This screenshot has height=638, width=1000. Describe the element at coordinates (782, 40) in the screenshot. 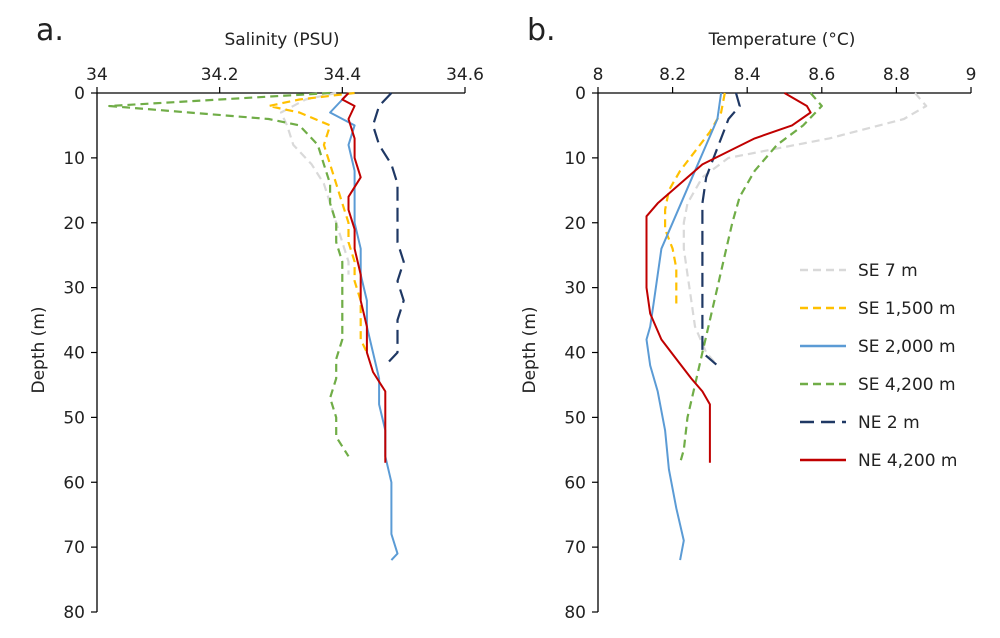

I see `temperature-axis-title: Temperature (°C)` at that location.